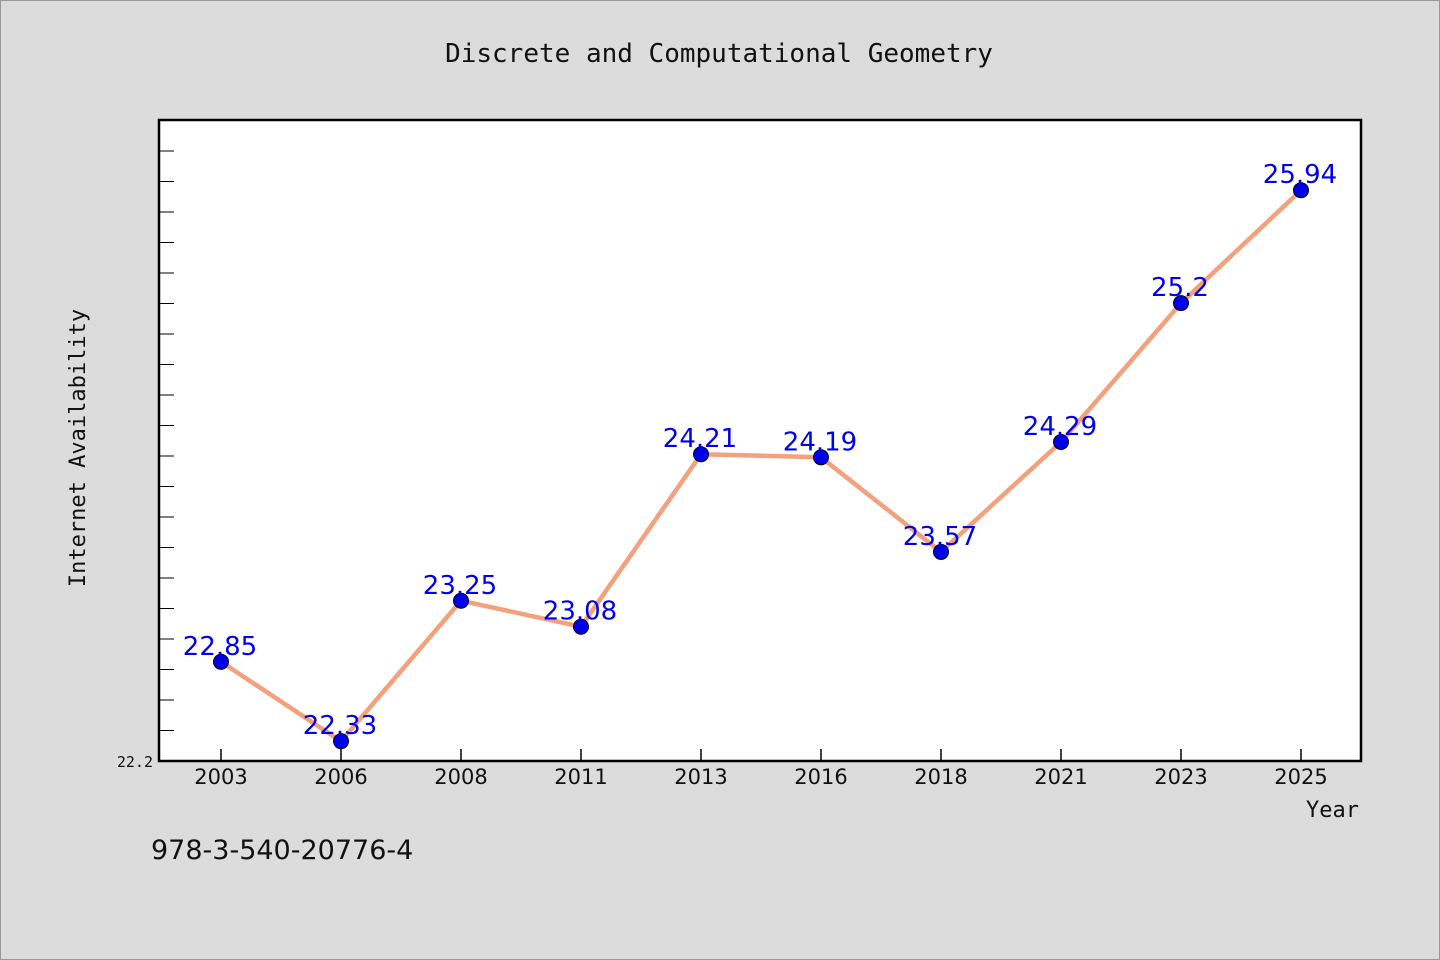  What do you see at coordinates (460, 586) in the screenshot?
I see `data-label: 23.25` at bounding box center [460, 586].